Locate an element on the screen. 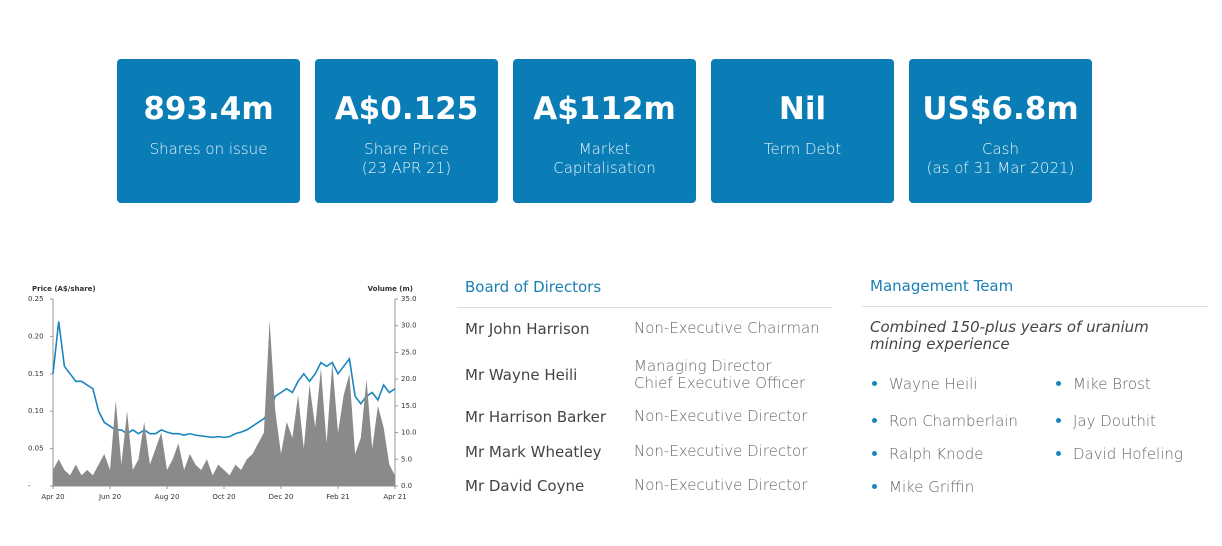  stat-label: Shares on issue is located at coordinates (208, 149).